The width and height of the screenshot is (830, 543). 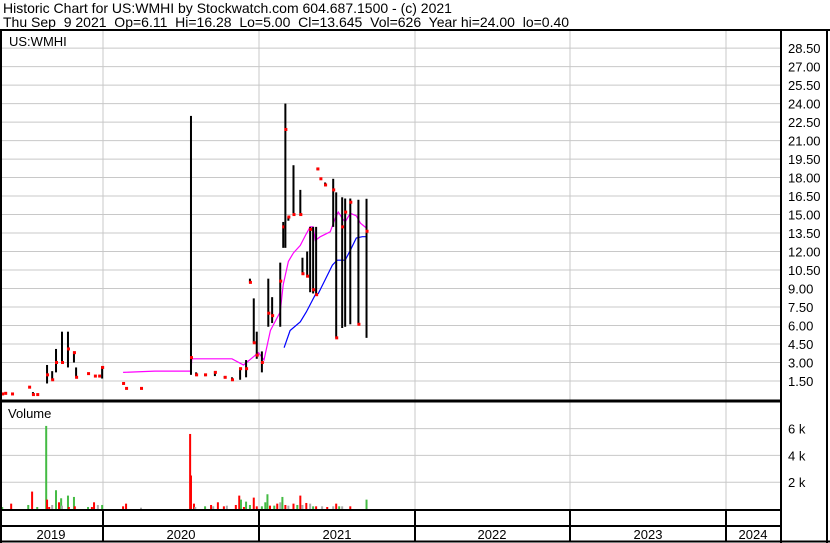 I want to click on price-tick-label: 18.00, so click(x=804, y=178).